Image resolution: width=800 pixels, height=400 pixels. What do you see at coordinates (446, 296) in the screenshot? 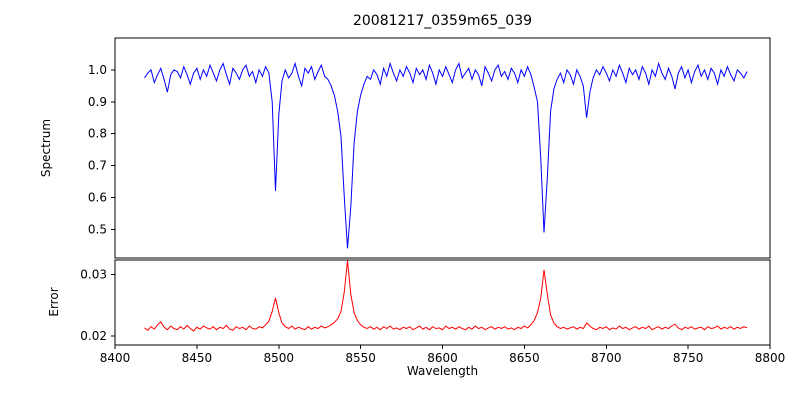
I see `error-line` at bounding box center [446, 296].